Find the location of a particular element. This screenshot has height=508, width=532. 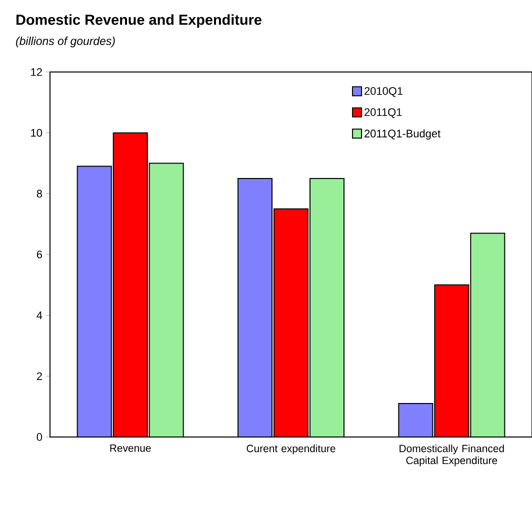

x-tick-label: Domestically Financed Capital Expenditure is located at coordinates (452, 455).